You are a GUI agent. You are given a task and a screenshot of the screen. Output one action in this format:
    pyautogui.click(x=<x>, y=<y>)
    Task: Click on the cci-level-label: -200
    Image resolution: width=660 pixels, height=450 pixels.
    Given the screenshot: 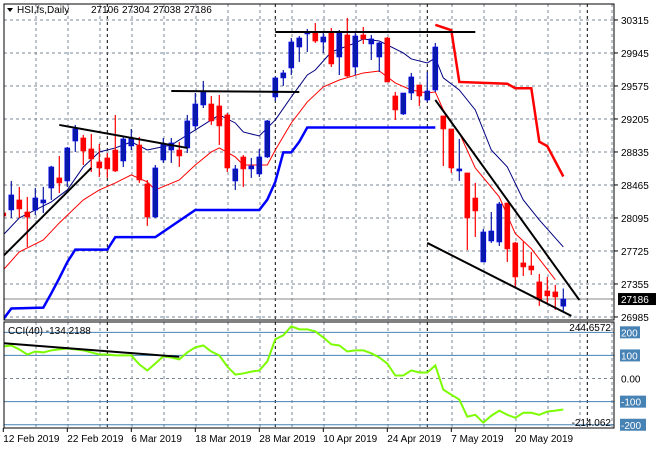 What is the action you would take?
    pyautogui.click(x=631, y=426)
    